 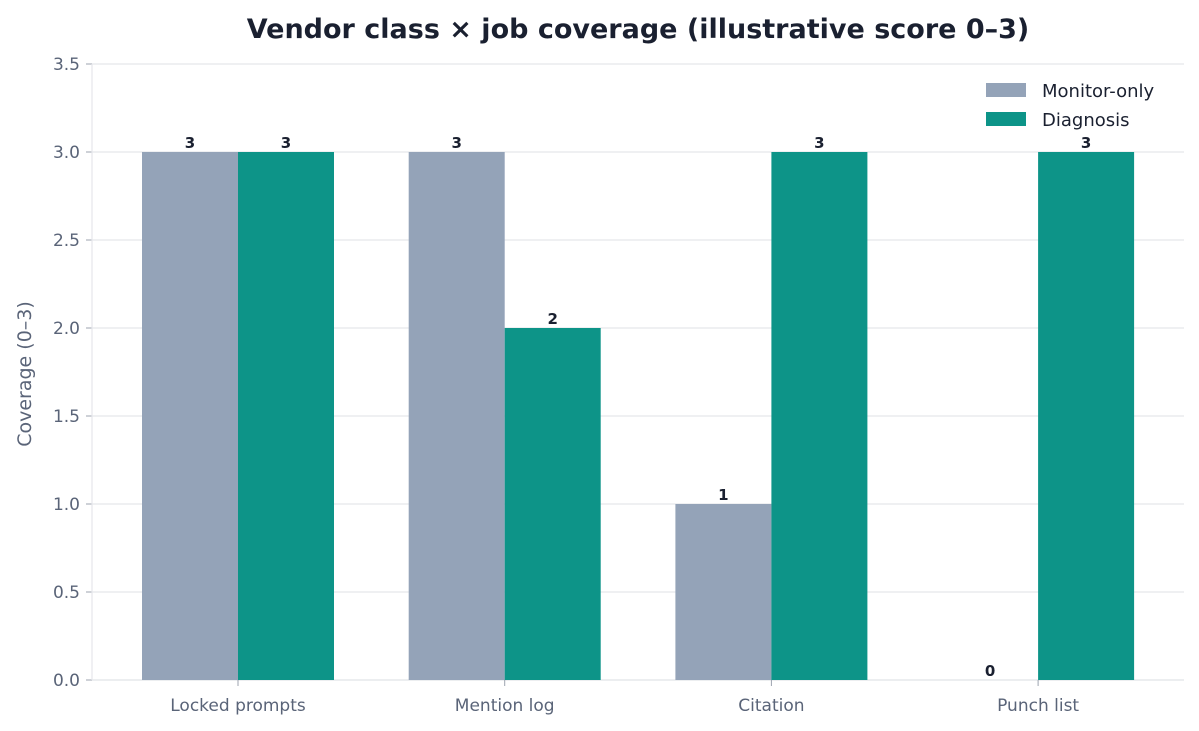 I want to click on y-tick-label: 3.5, so click(x=66, y=65).